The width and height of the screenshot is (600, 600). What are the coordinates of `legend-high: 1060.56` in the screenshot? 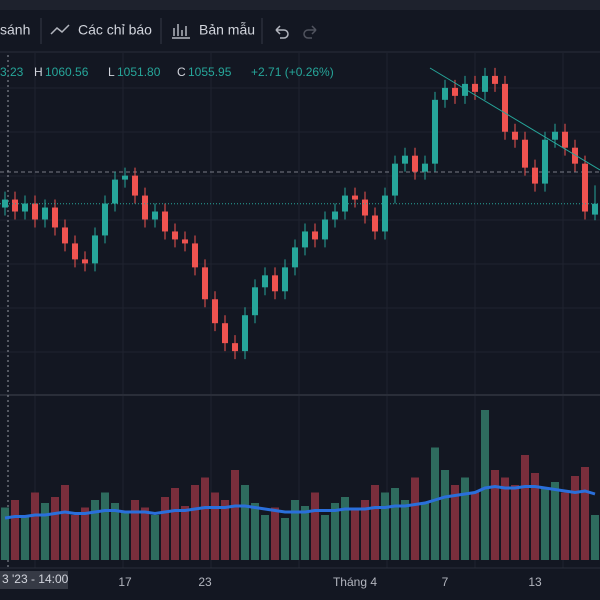 It's located at (67, 72).